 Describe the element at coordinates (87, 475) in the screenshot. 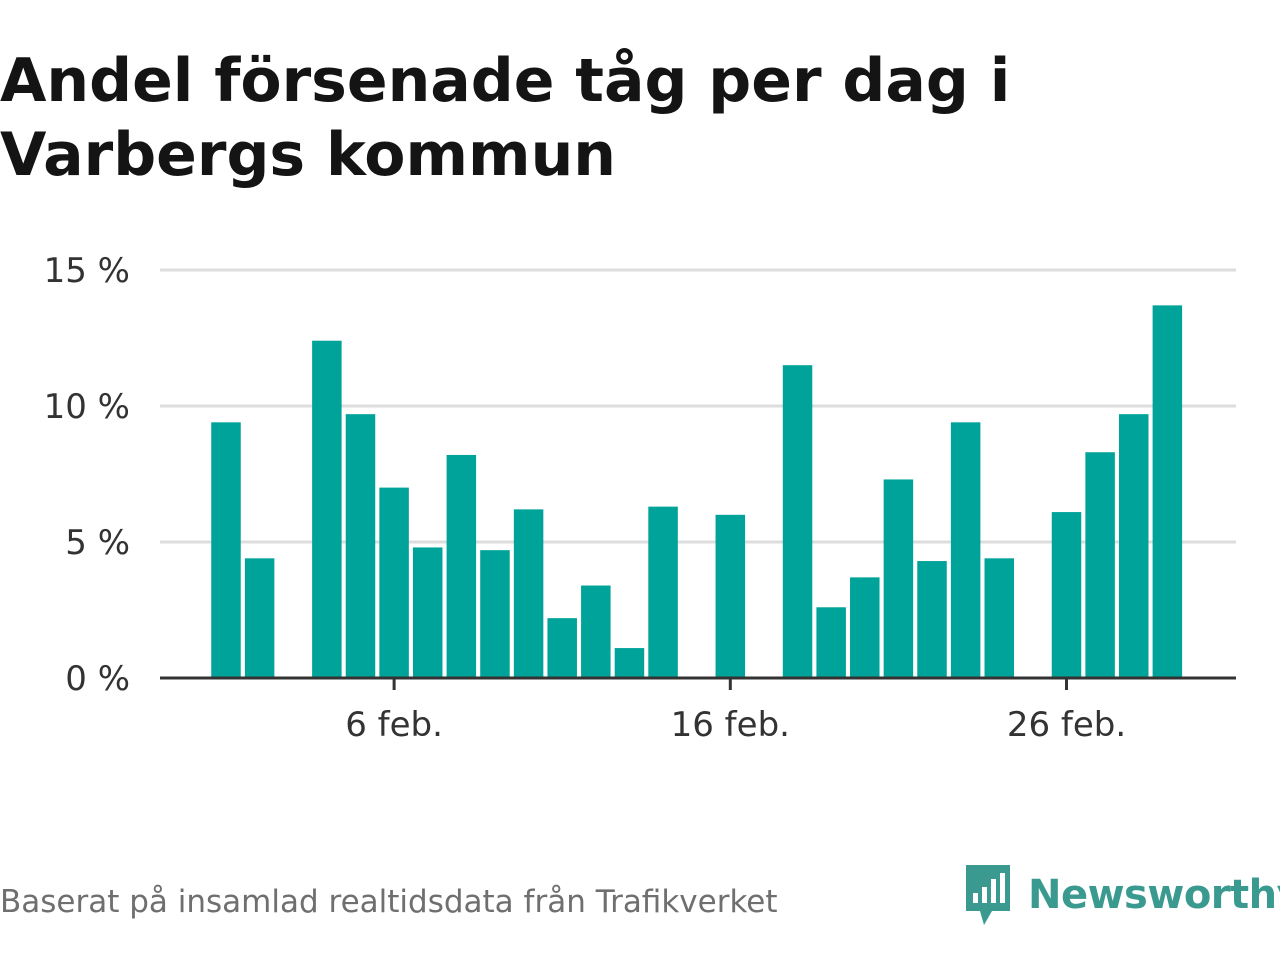

I see `y-axis-ticks: 0 % 5 % 10 % 15 %` at that location.